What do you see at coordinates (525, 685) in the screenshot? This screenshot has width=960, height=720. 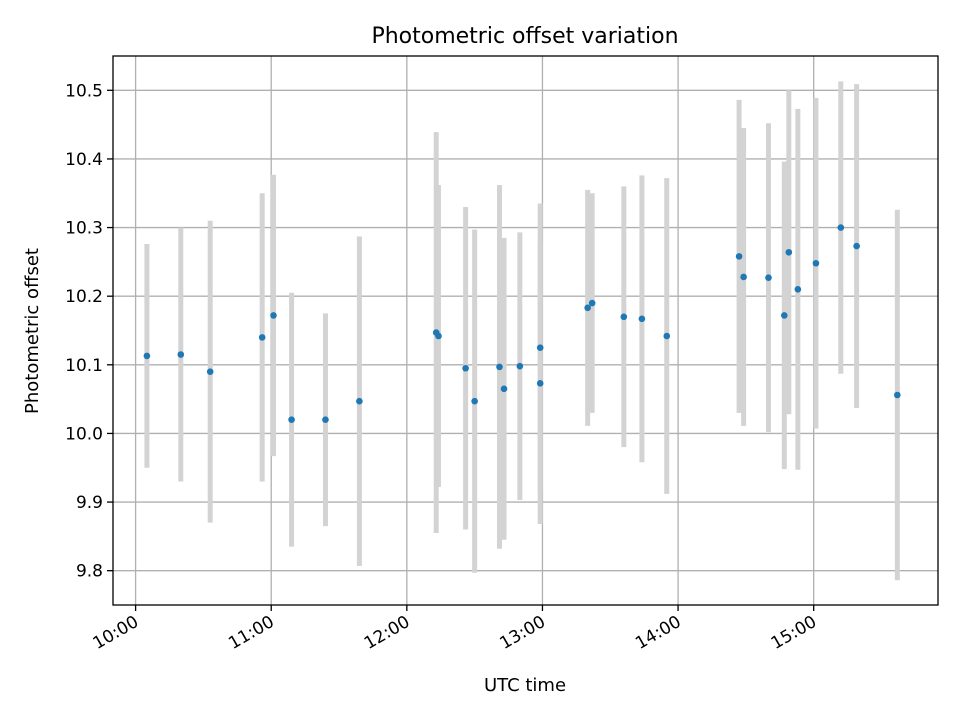 I see `x-axis-label: UTC time` at bounding box center [525, 685].